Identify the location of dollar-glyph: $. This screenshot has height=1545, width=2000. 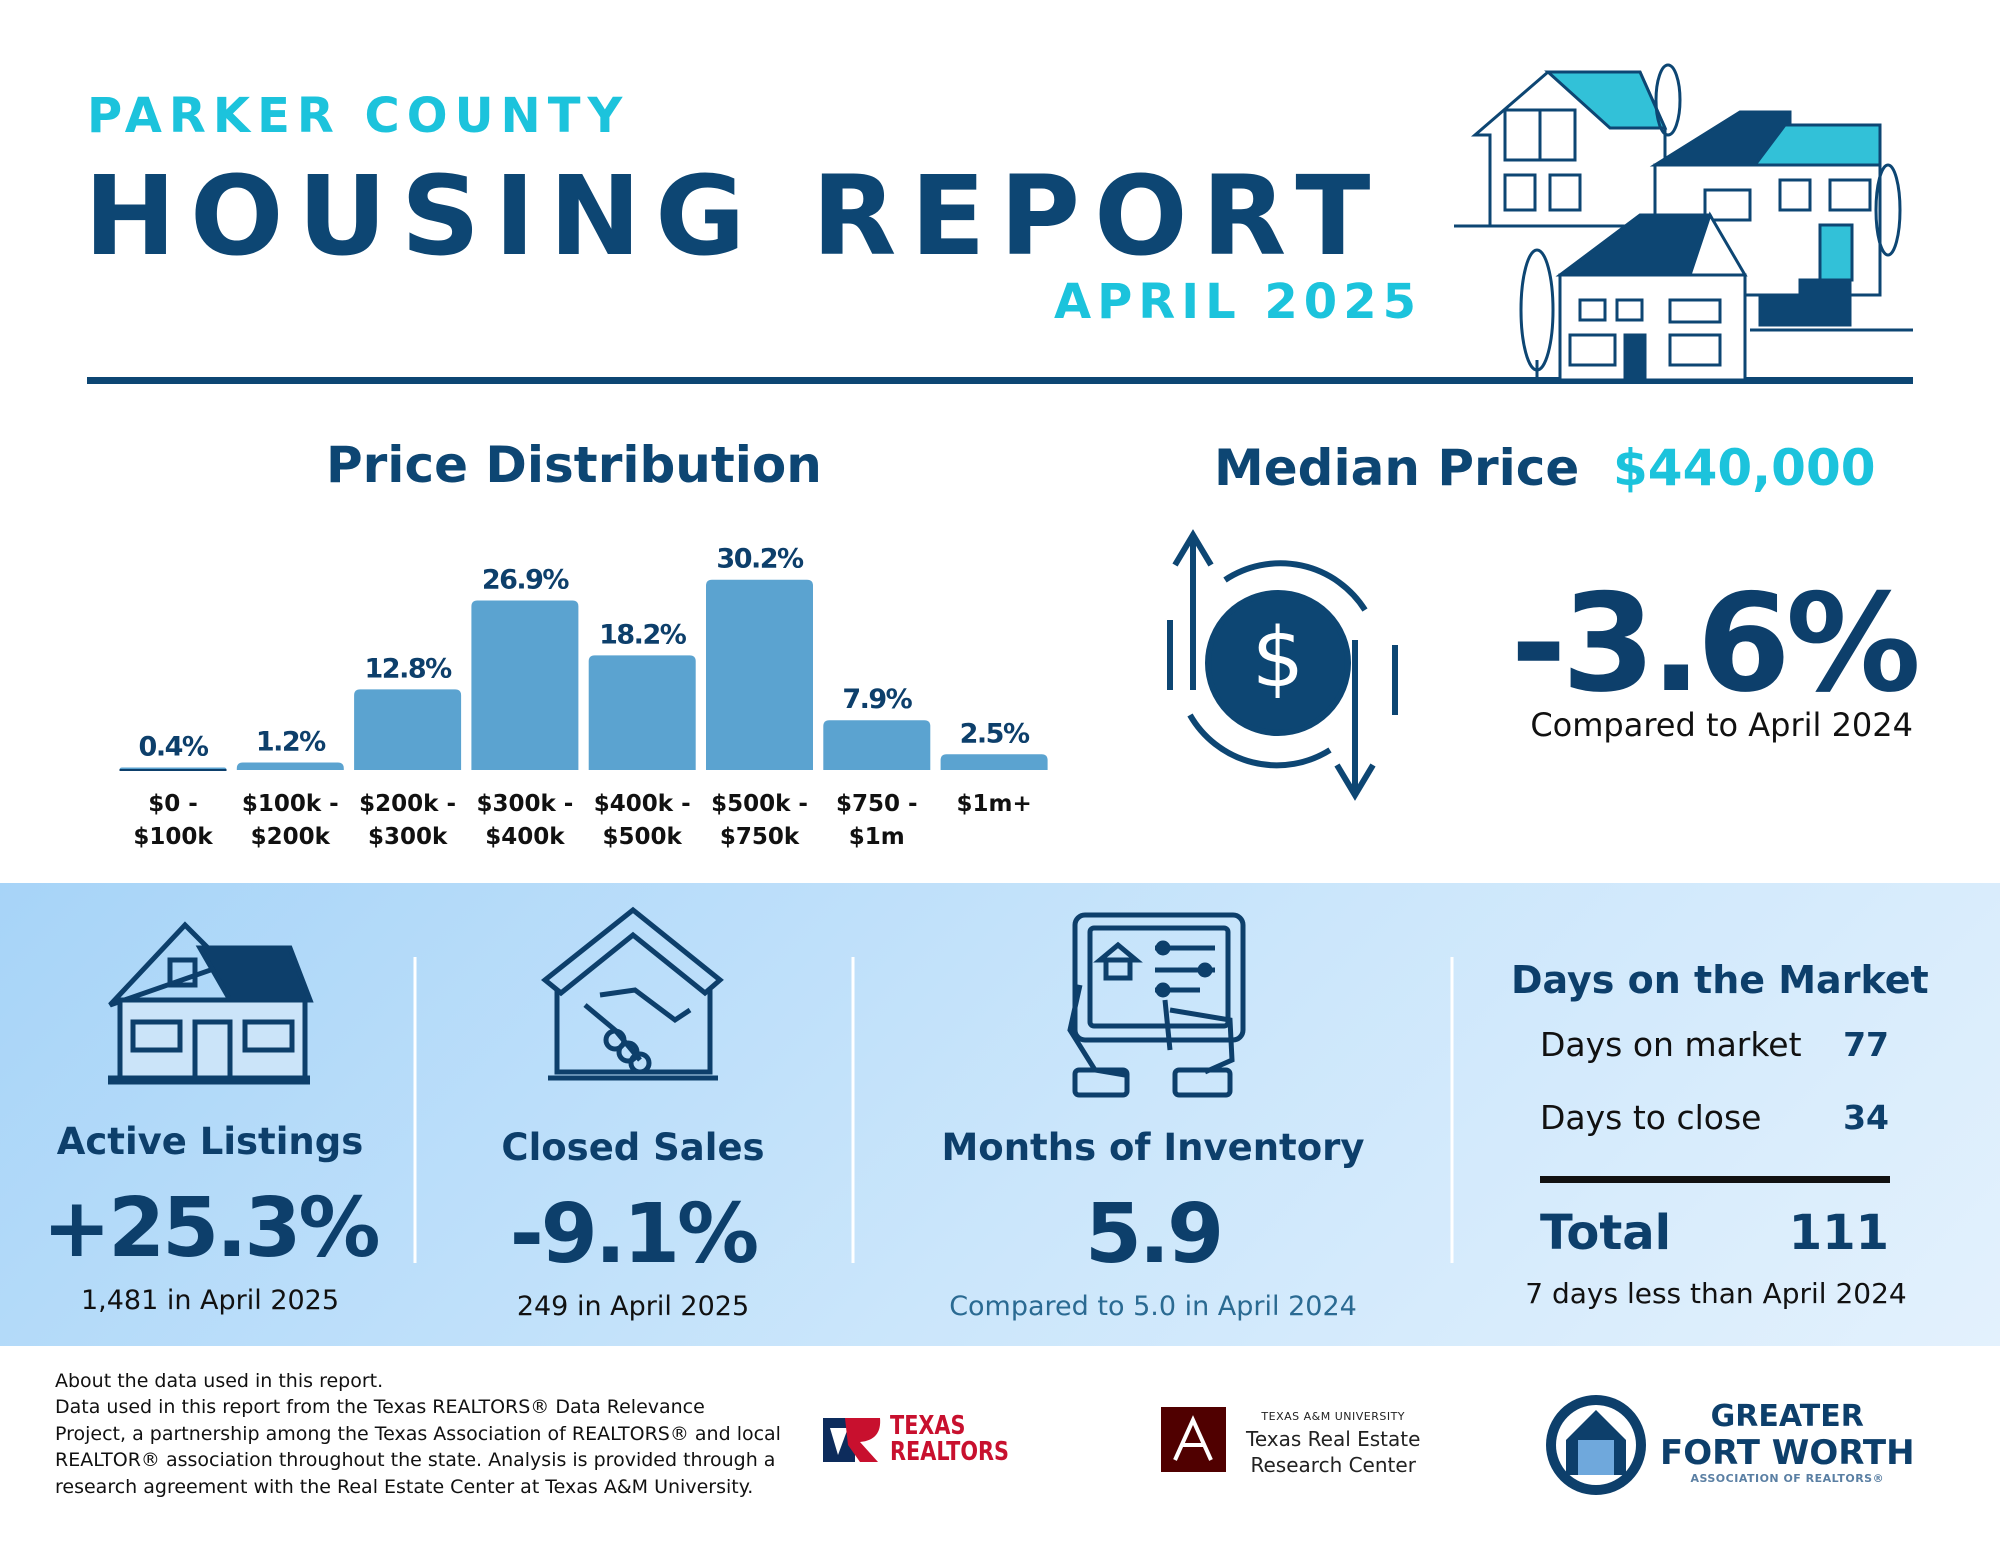
(1278, 658).